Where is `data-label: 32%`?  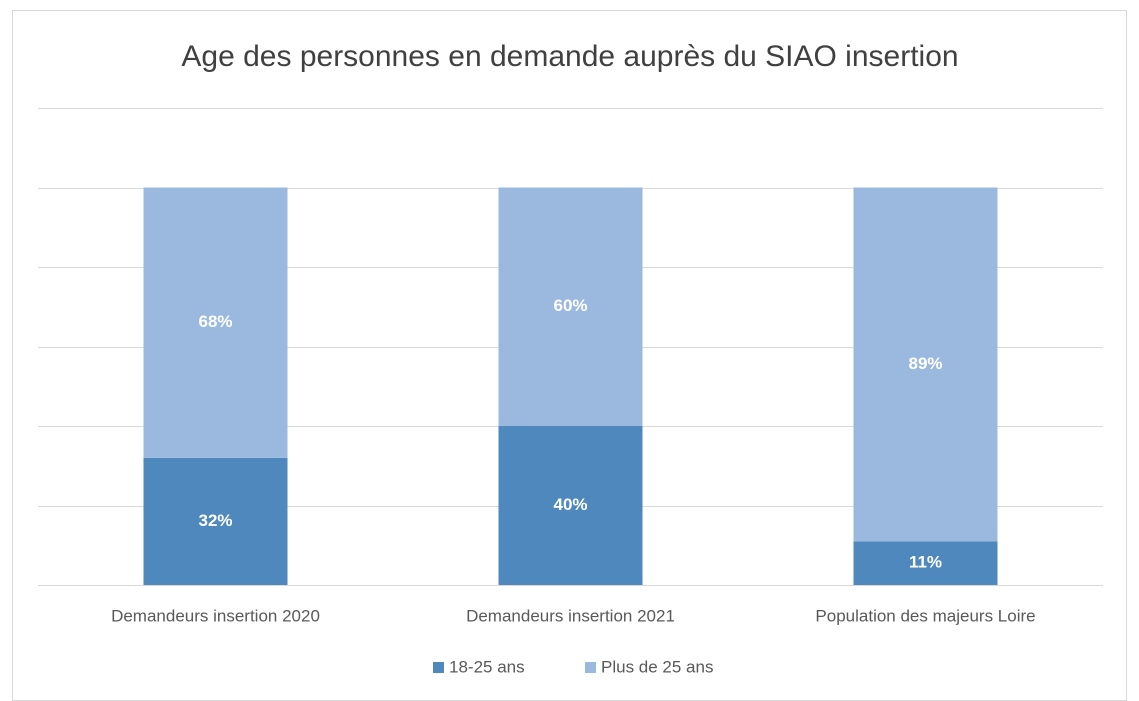 data-label: 32% is located at coordinates (215, 520).